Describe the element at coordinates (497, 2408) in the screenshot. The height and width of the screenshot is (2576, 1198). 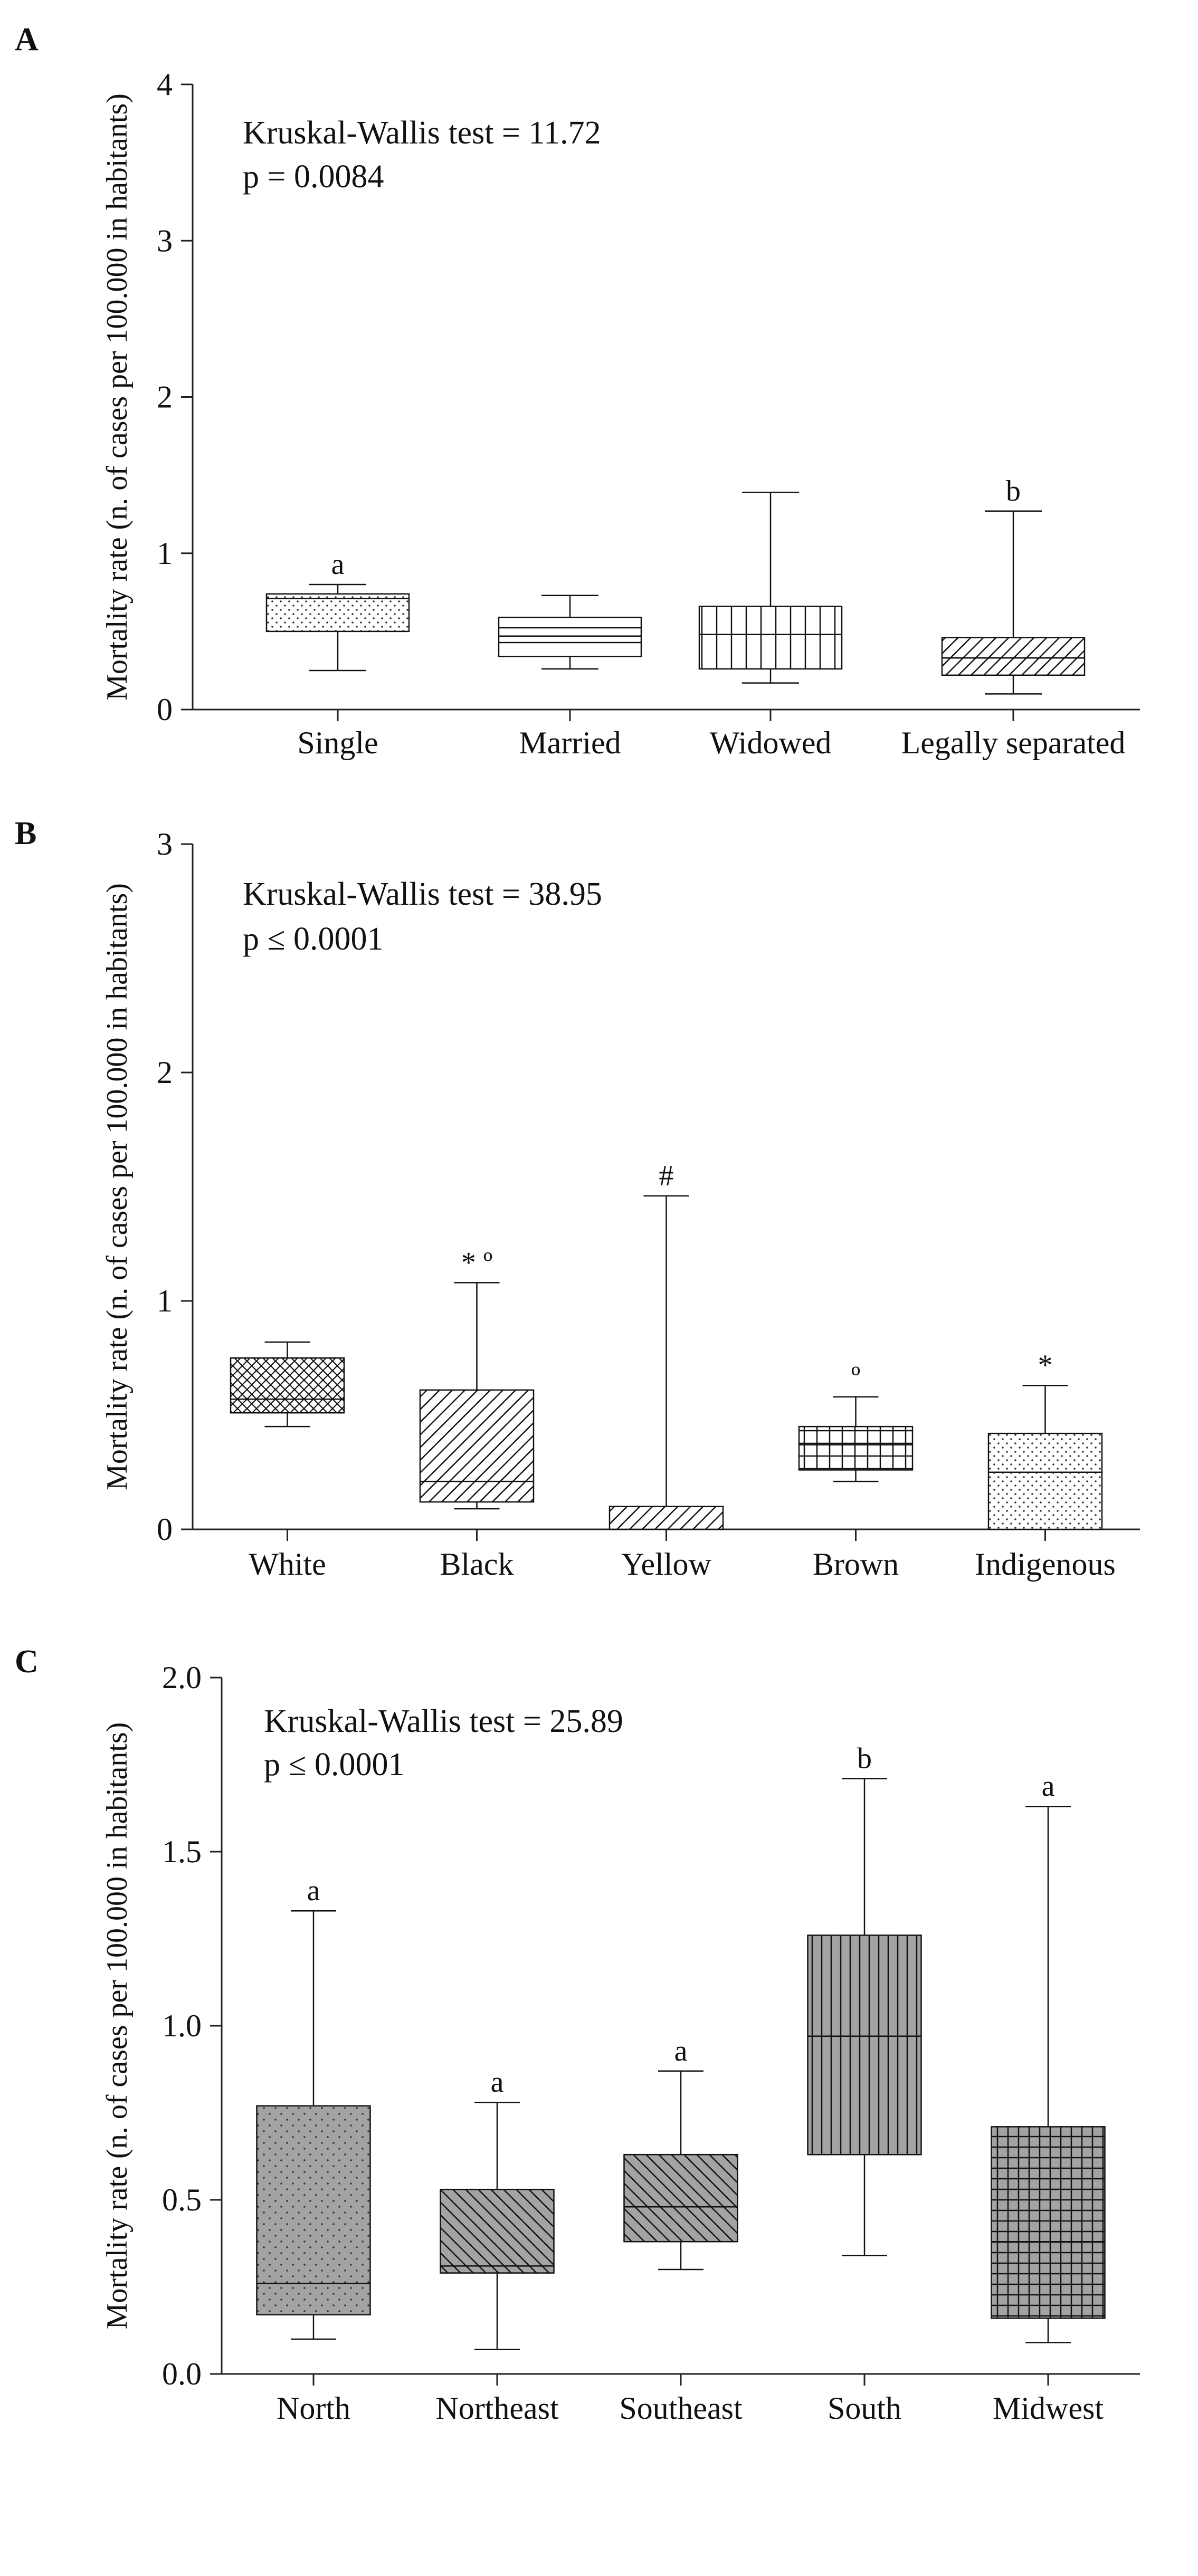
I see `category-label: Northeast` at that location.